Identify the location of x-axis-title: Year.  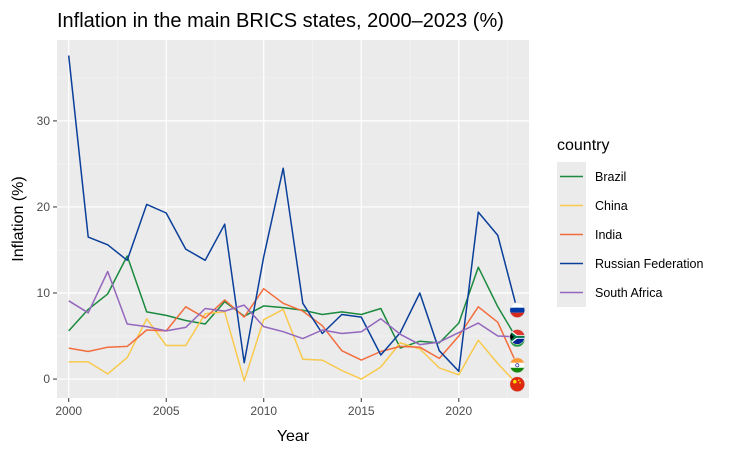
(293, 436).